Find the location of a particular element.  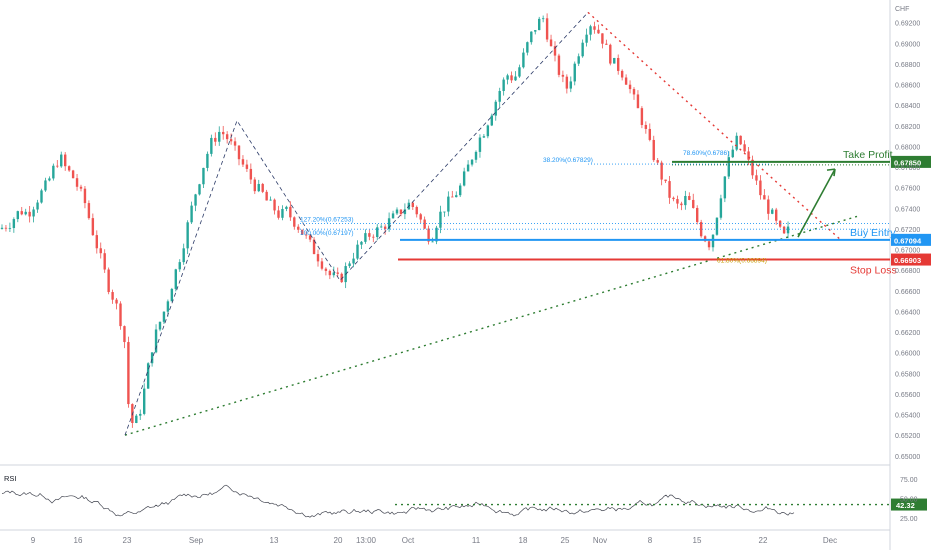

x-tick-label: 15 is located at coordinates (697, 540).